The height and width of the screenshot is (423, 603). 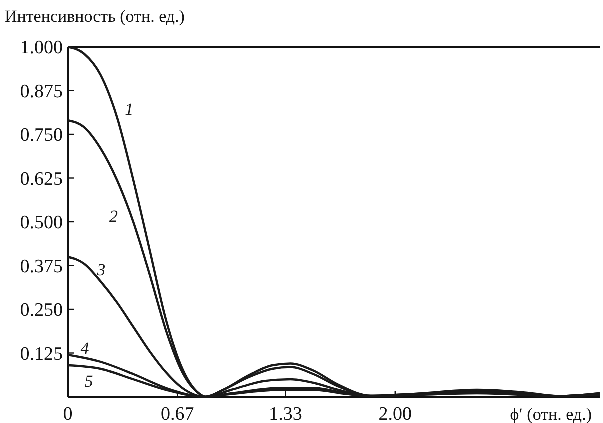 I want to click on y-tick-label: 1.000, so click(x=41, y=48).